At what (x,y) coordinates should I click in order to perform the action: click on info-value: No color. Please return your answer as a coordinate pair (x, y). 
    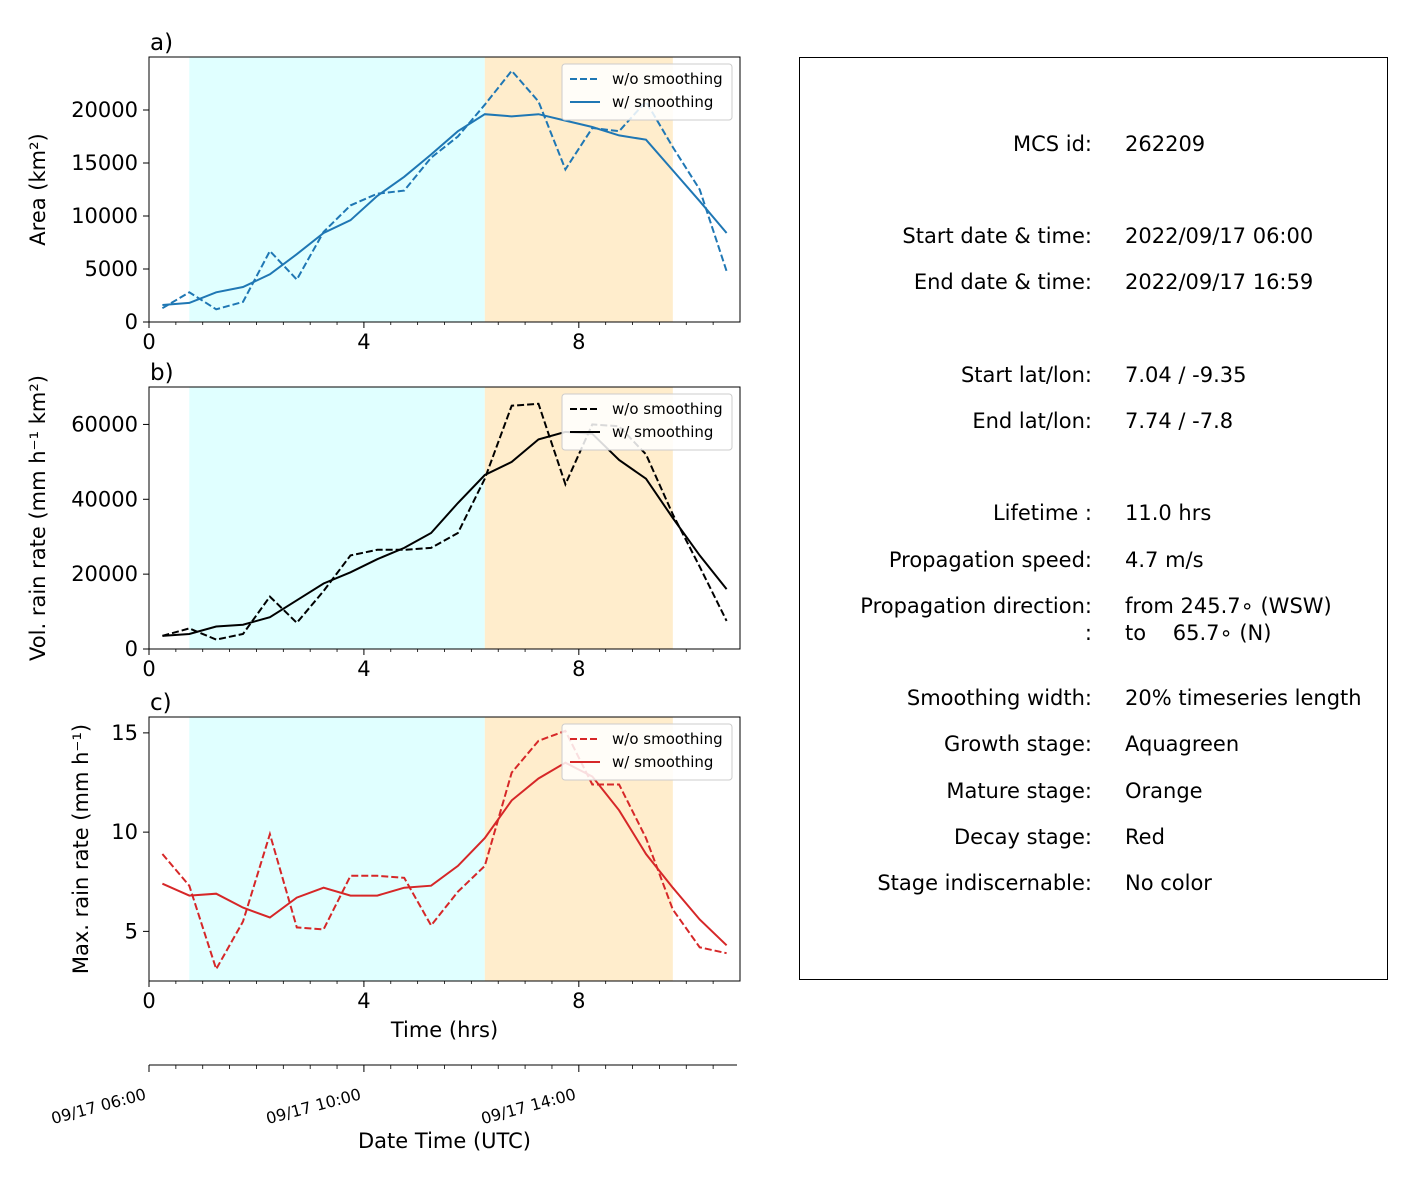
    Looking at the image, I should click on (1168, 883).